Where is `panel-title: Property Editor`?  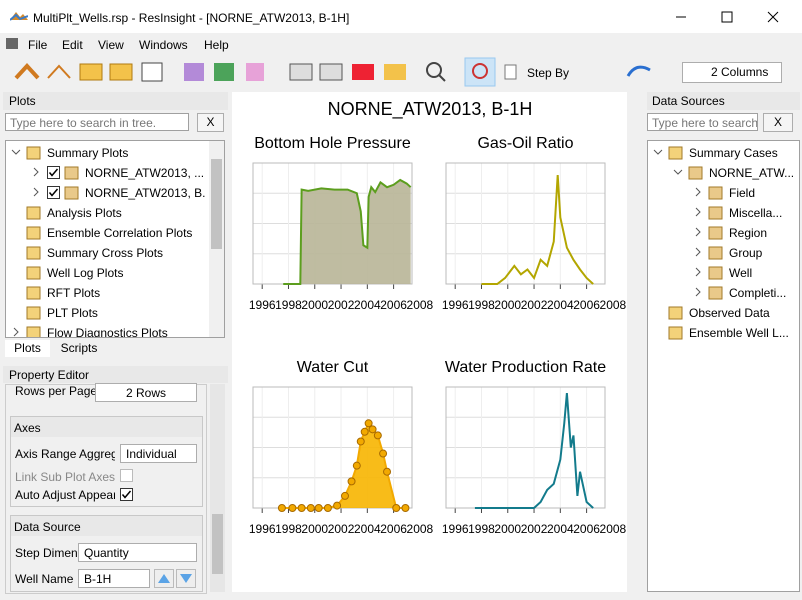 panel-title: Property Editor is located at coordinates (49, 375).